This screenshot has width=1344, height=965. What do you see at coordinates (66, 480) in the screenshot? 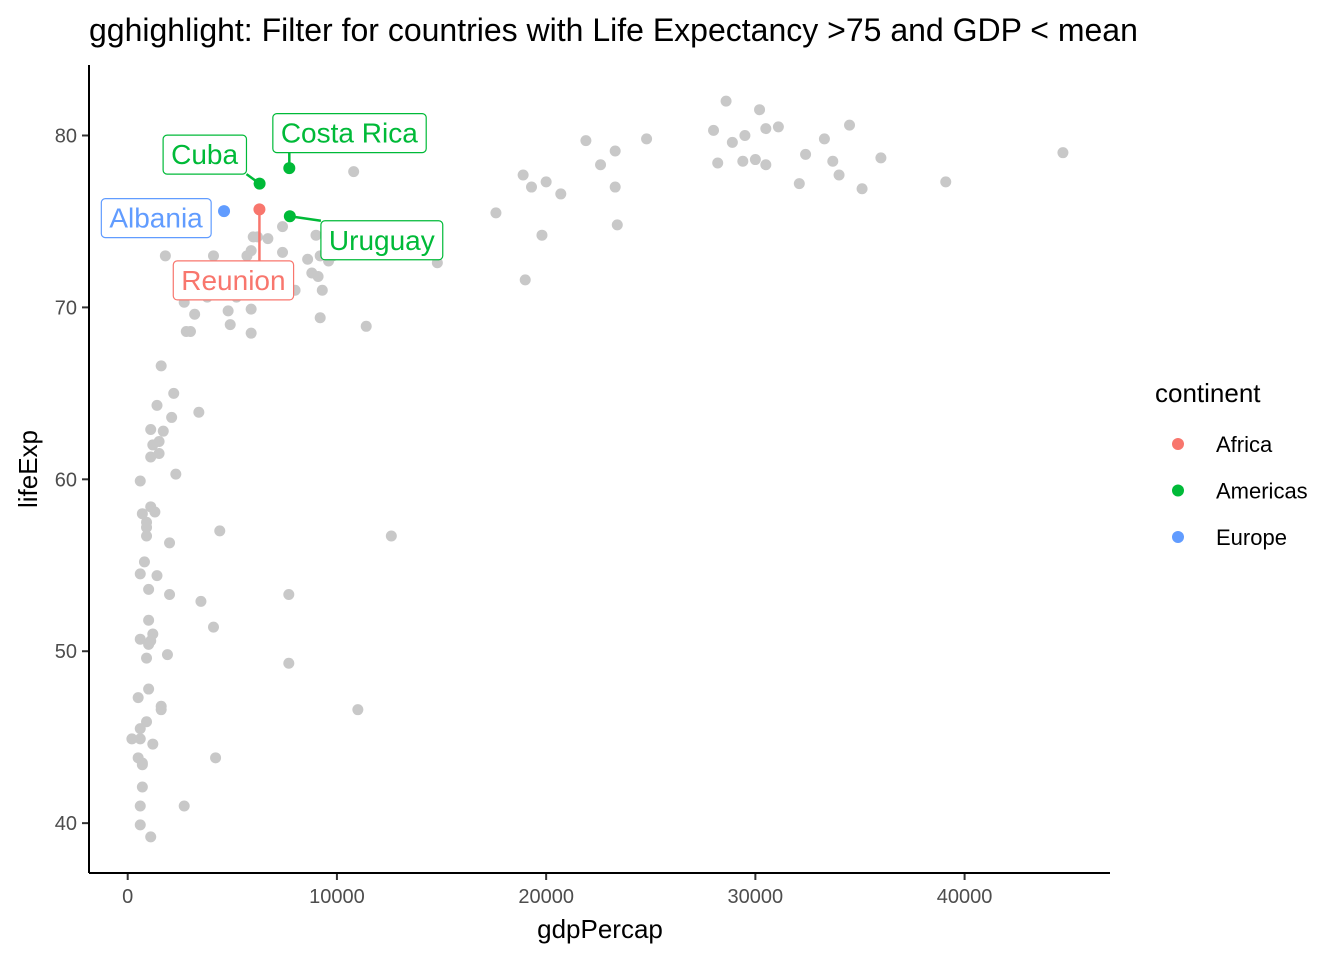
I see `y-tick-label: 60` at bounding box center [66, 480].